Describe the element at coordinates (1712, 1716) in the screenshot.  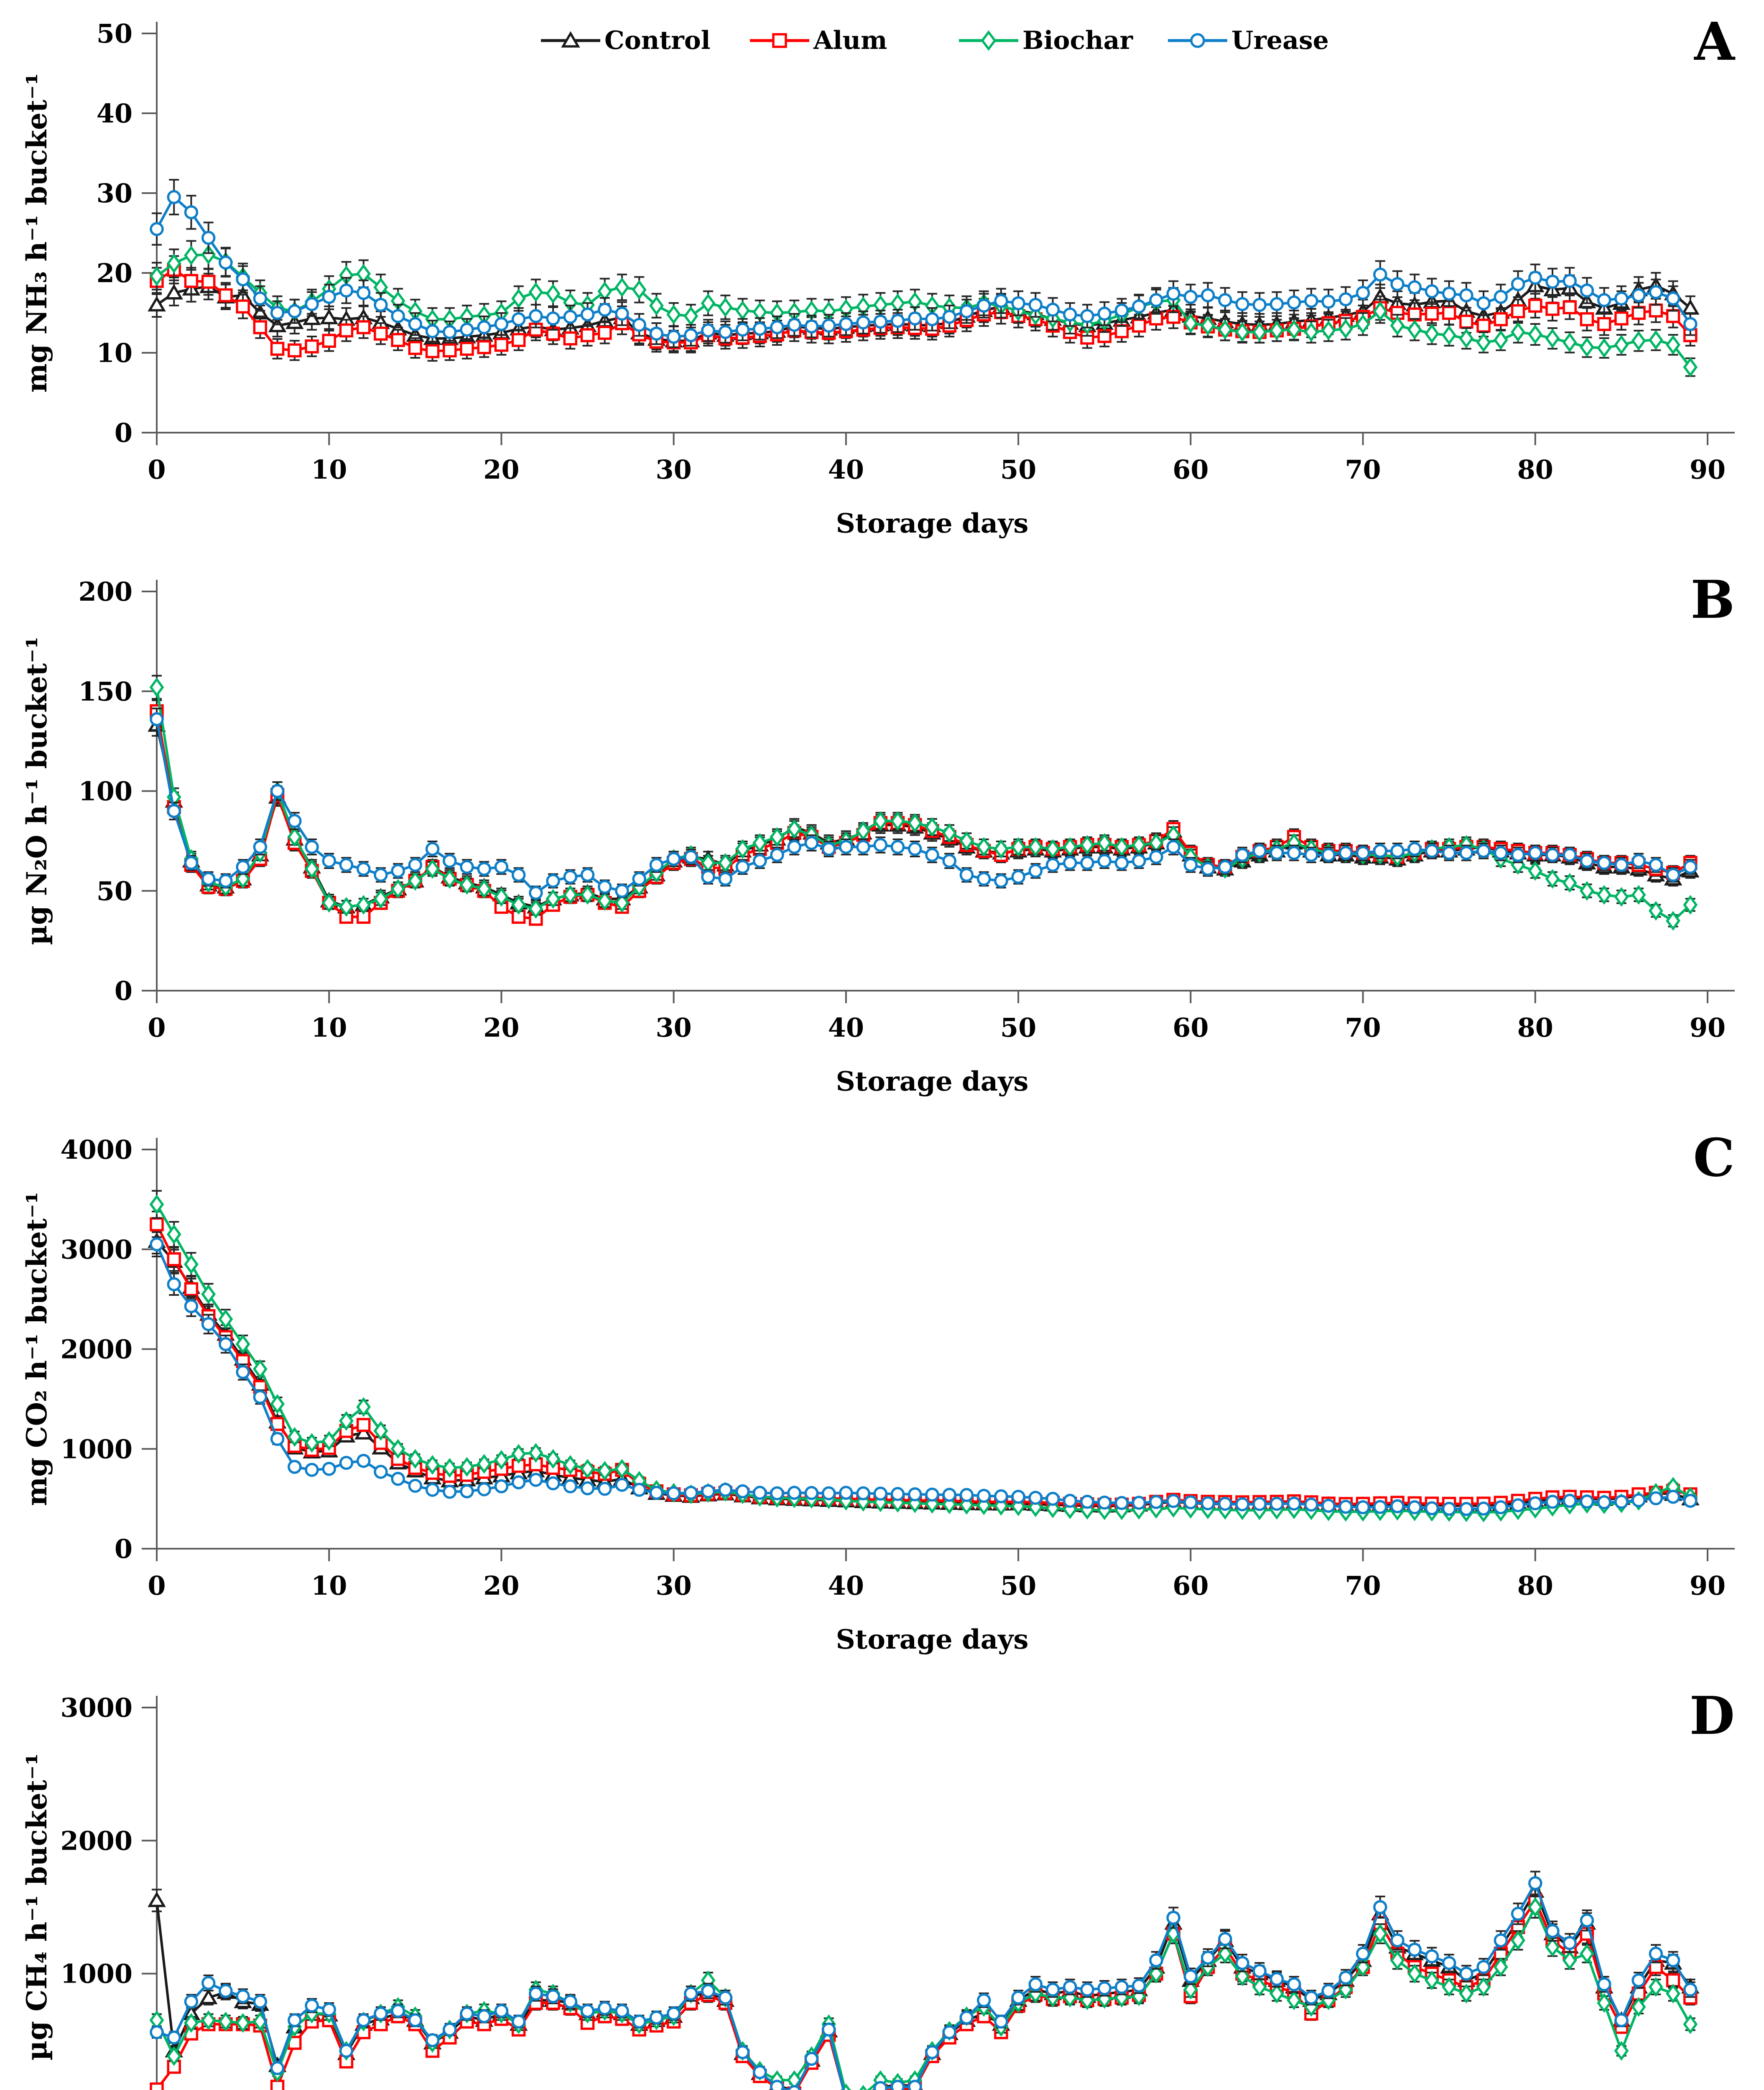
I see `panel-letter-d: D` at that location.